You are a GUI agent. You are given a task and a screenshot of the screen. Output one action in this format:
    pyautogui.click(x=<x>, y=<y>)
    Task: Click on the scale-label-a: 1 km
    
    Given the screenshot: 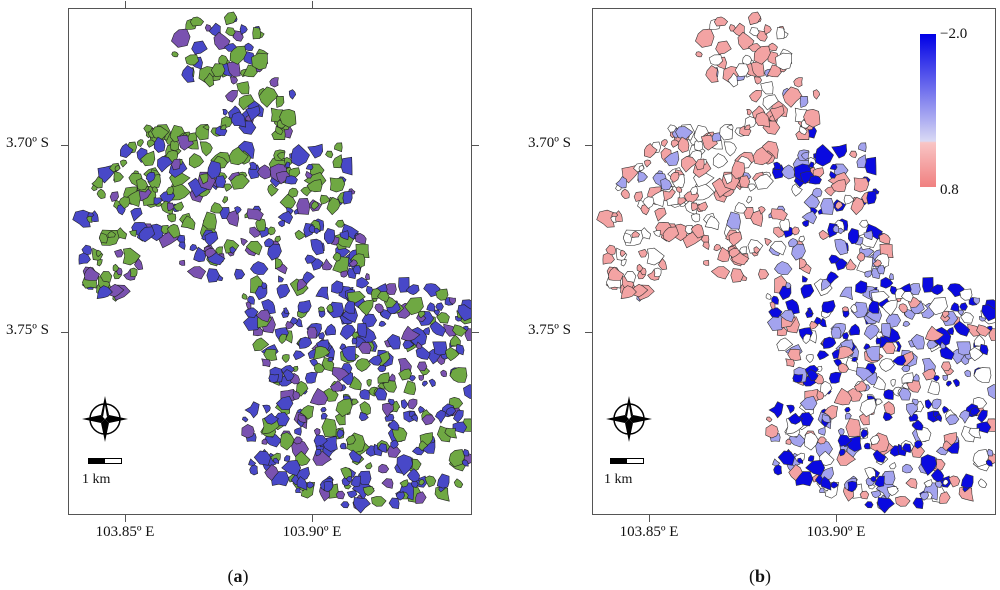 What is the action you would take?
    pyautogui.click(x=96, y=479)
    